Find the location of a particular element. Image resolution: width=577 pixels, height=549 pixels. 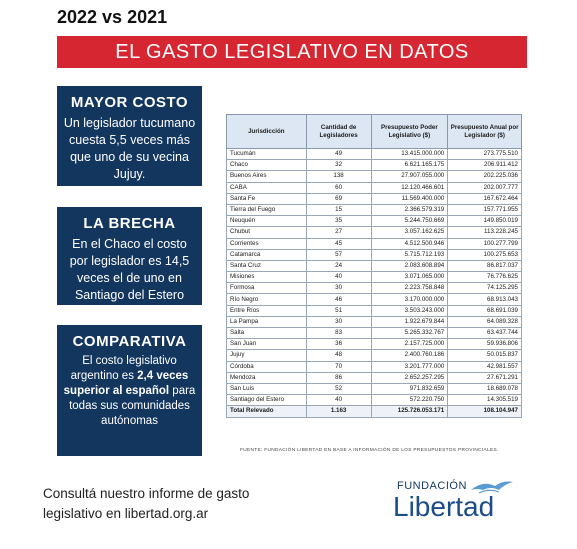

table-row: Córdoba 70 3.201.777.000 42.981.557 is located at coordinates (374, 366).